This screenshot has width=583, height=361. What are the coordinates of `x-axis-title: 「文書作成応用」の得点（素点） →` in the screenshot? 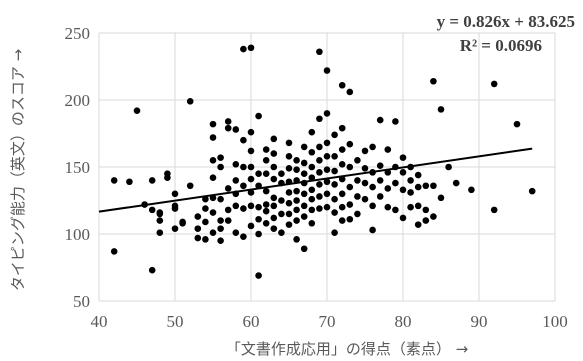 It's located at (347, 349).